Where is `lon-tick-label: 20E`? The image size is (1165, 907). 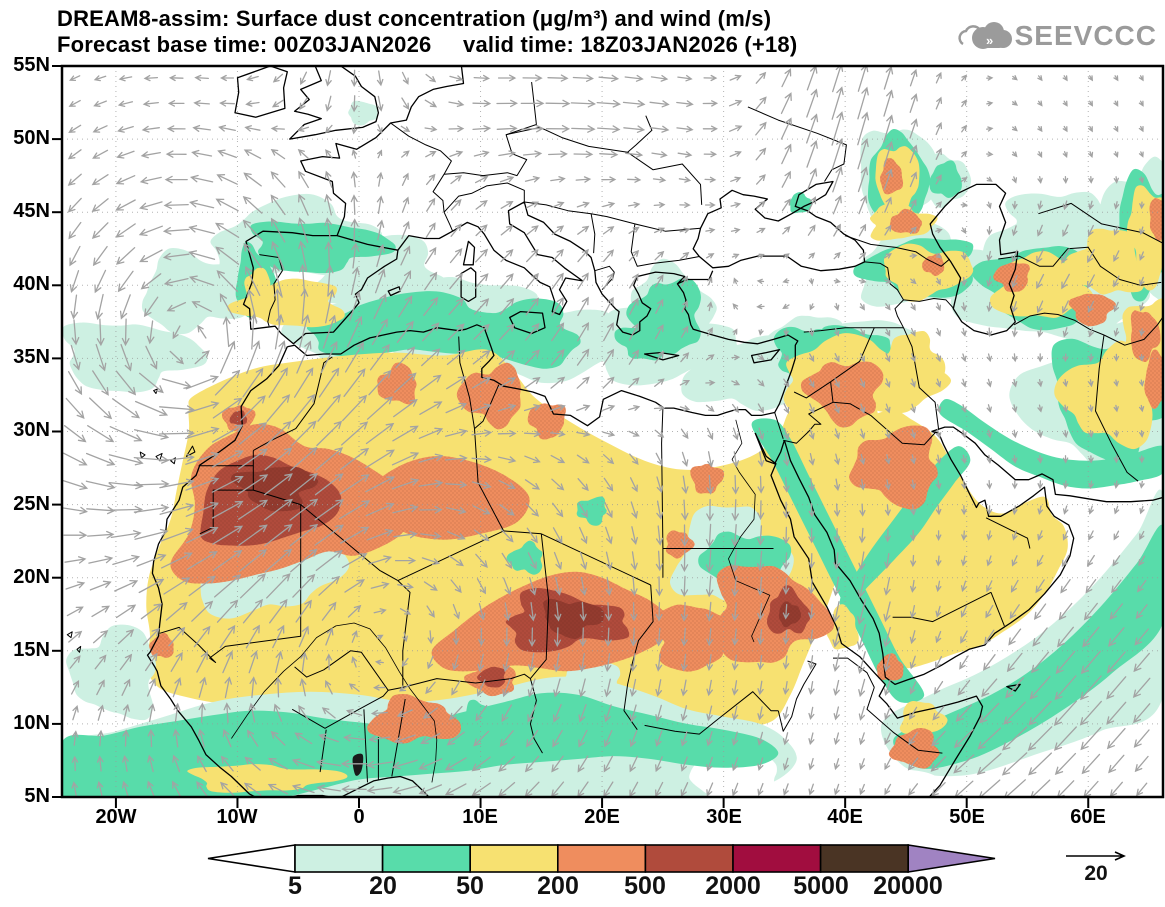 lon-tick-label: 20E is located at coordinates (602, 817).